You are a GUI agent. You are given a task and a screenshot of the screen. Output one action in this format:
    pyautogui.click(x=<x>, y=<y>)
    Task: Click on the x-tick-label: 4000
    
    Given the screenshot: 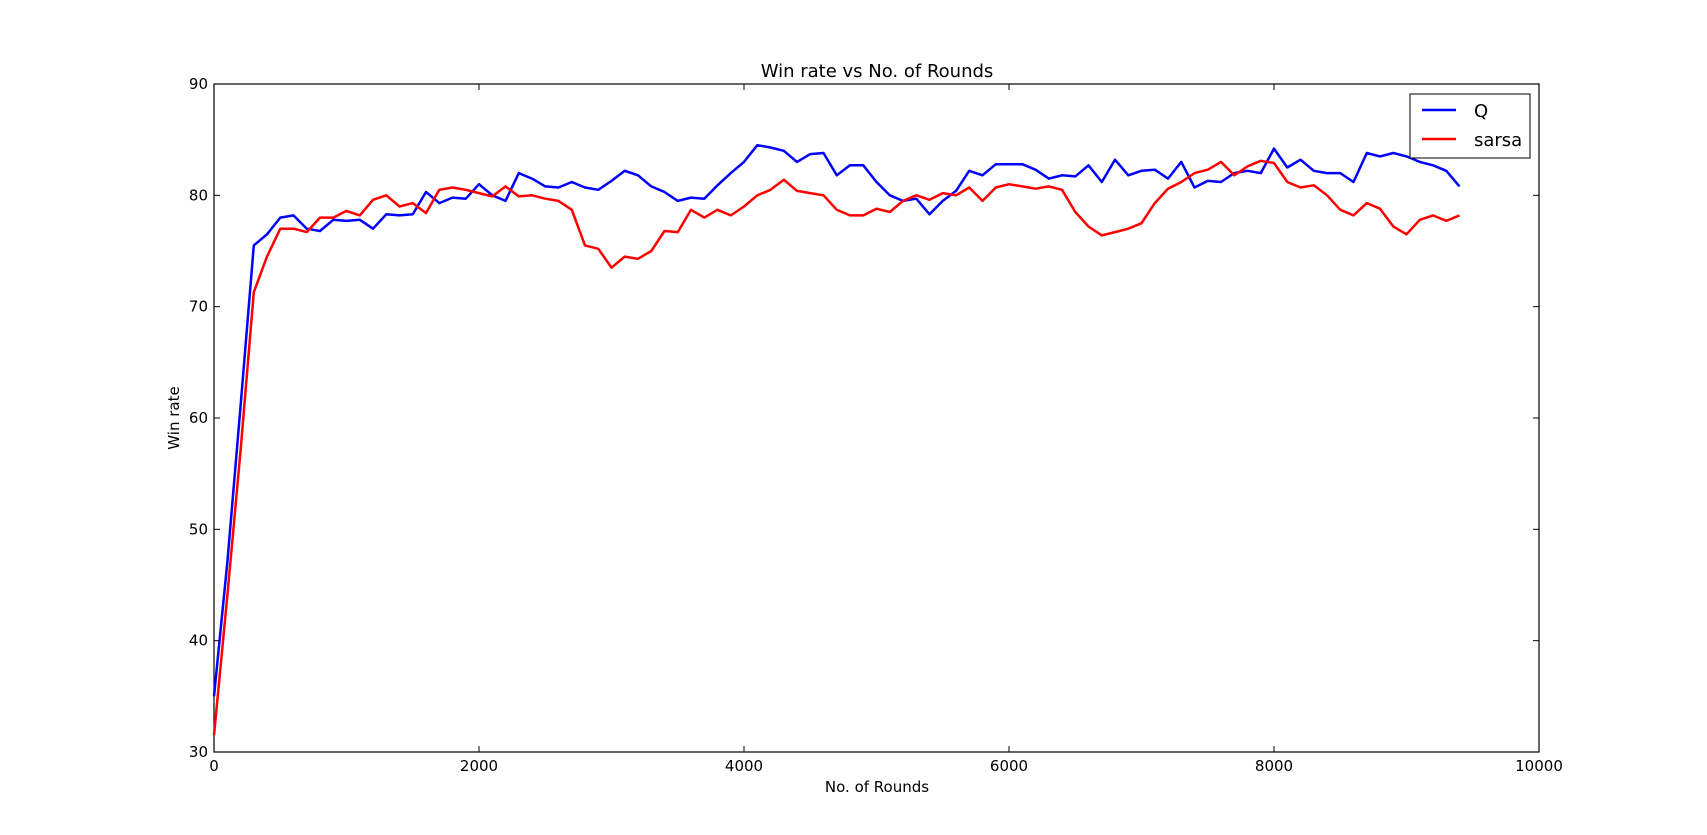 What is the action you would take?
    pyautogui.click(x=744, y=766)
    